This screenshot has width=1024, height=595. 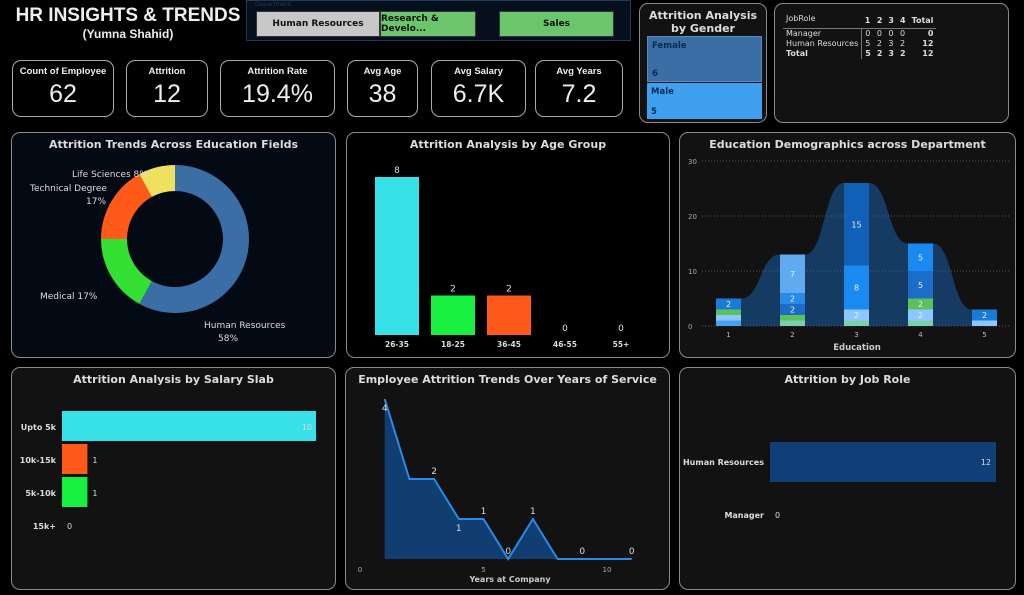 I want to click on data-label: 10, so click(x=307, y=427).